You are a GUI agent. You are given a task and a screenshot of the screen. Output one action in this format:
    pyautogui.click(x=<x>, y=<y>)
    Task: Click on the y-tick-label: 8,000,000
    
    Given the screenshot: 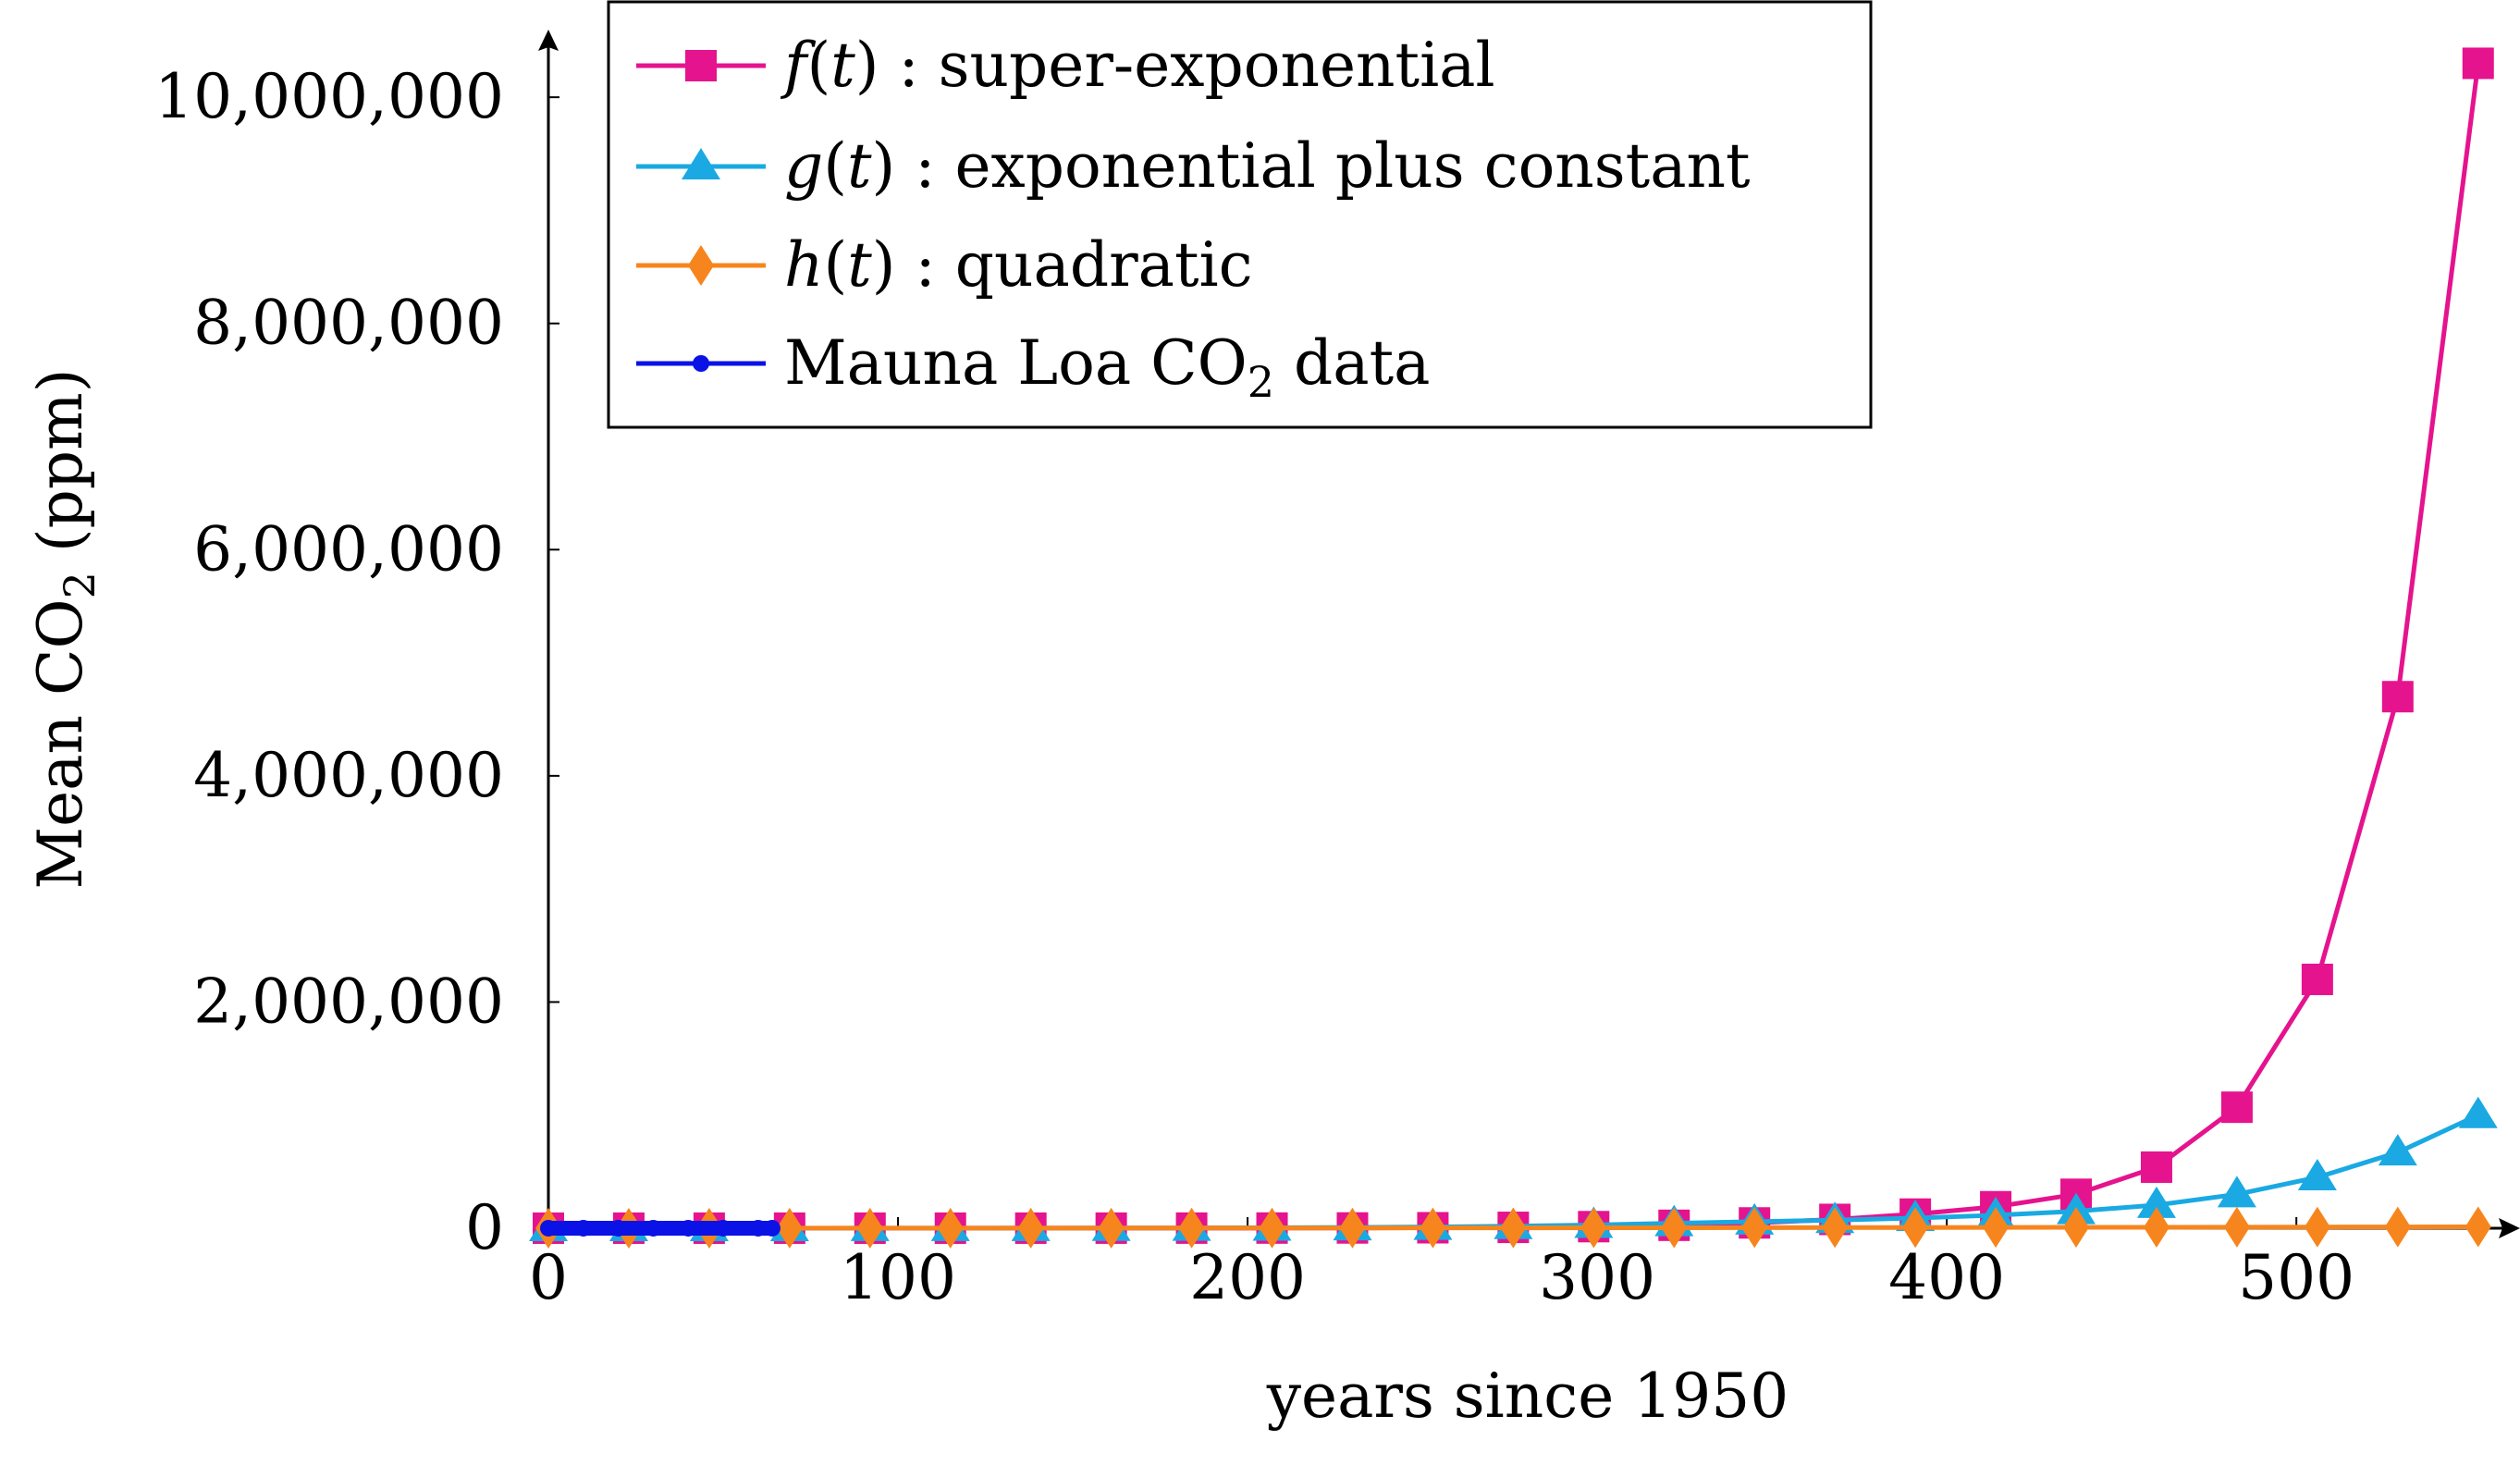 What is the action you would take?
    pyautogui.click(x=348, y=323)
    